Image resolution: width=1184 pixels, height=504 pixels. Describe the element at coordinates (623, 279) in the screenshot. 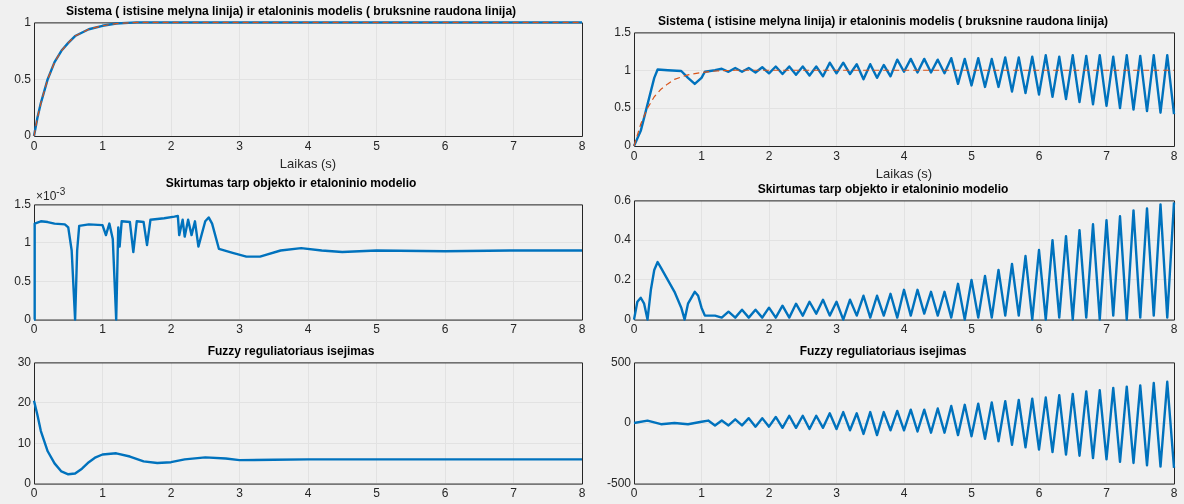

I see `y-tick-label: 0.2` at that location.